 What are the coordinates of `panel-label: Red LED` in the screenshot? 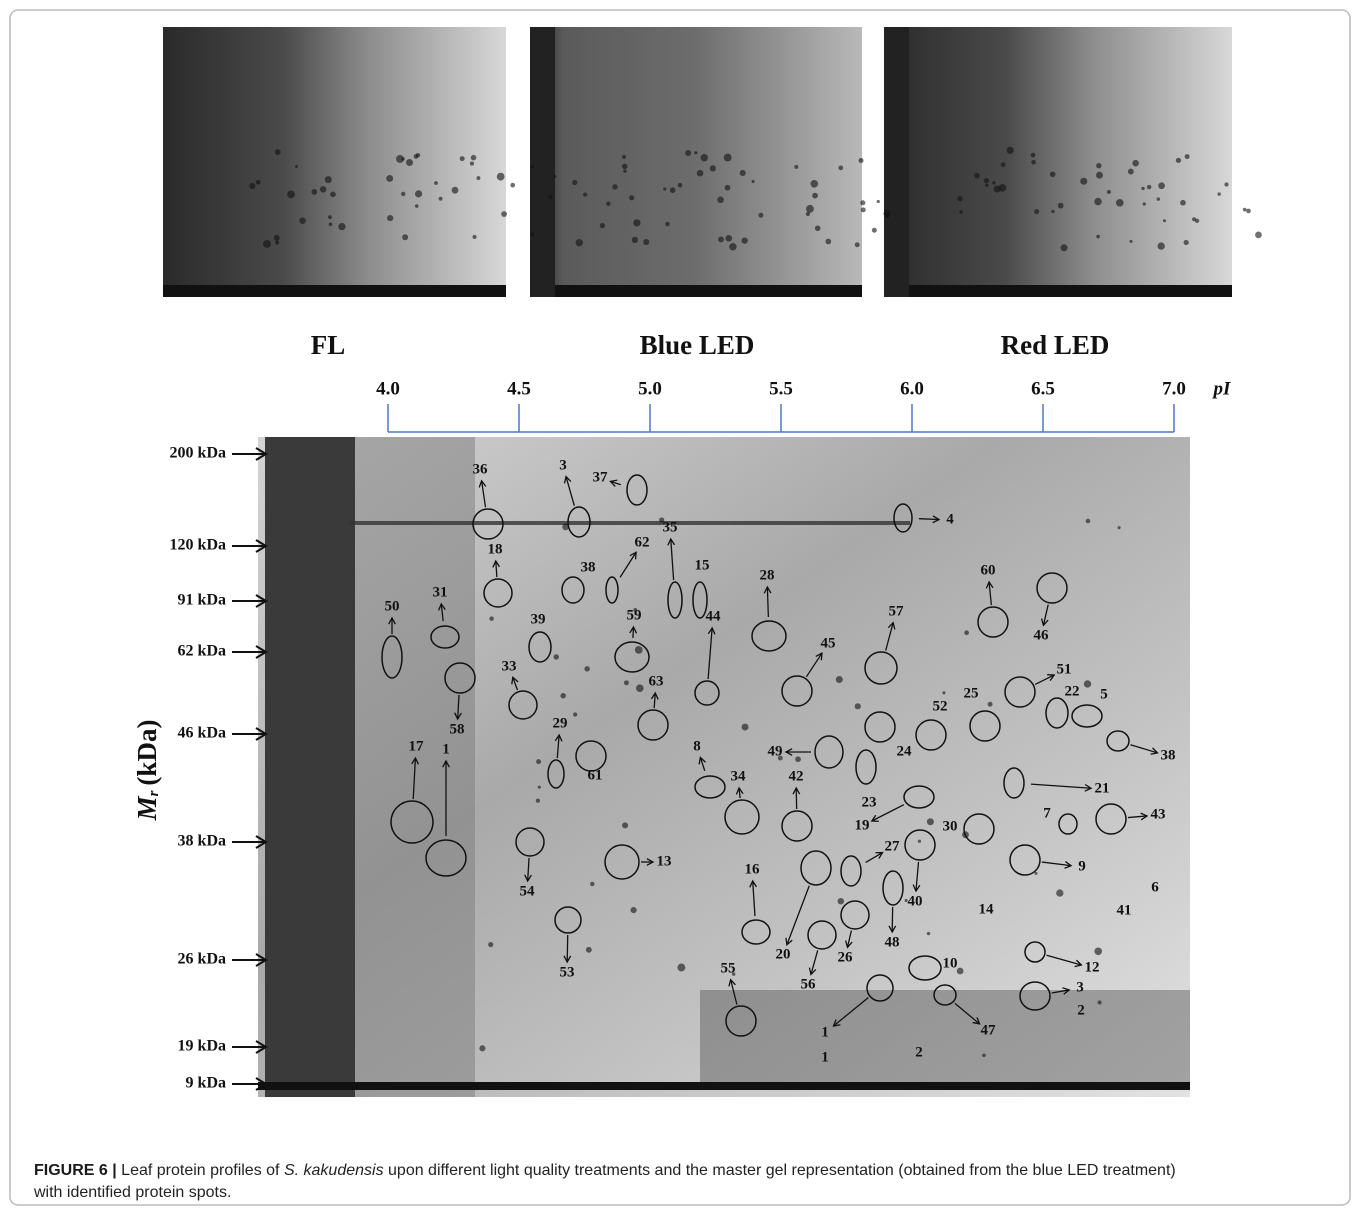 It's located at (1055, 345).